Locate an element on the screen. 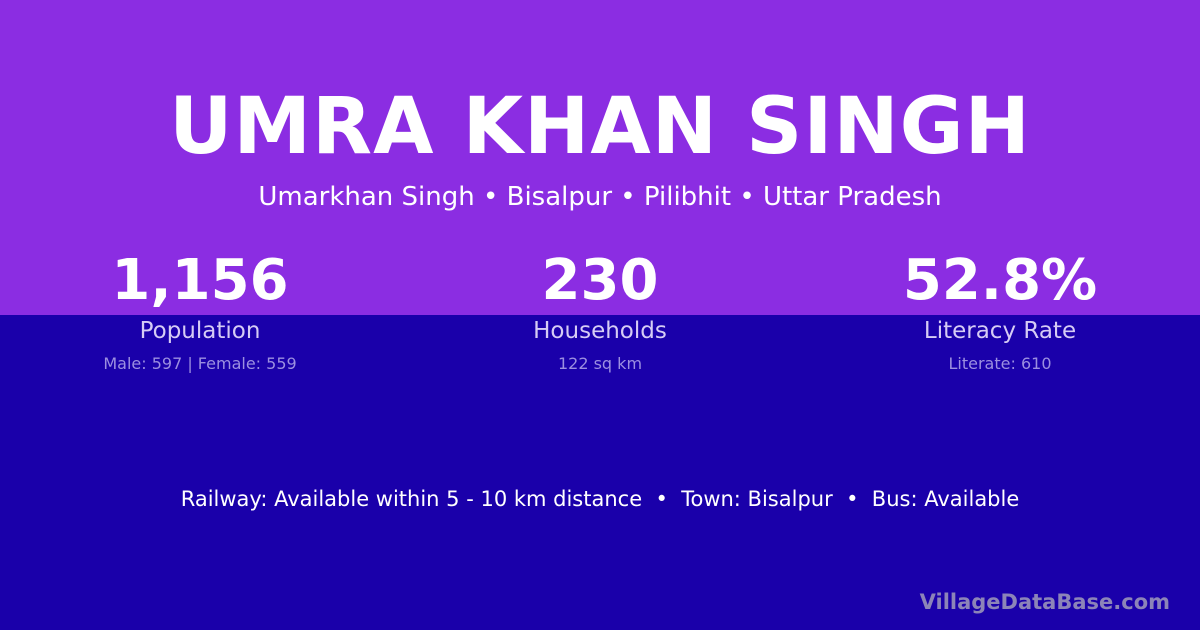 The height and width of the screenshot is (630, 1200). brand-logo: VillageDataBase.com is located at coordinates (1044, 602).